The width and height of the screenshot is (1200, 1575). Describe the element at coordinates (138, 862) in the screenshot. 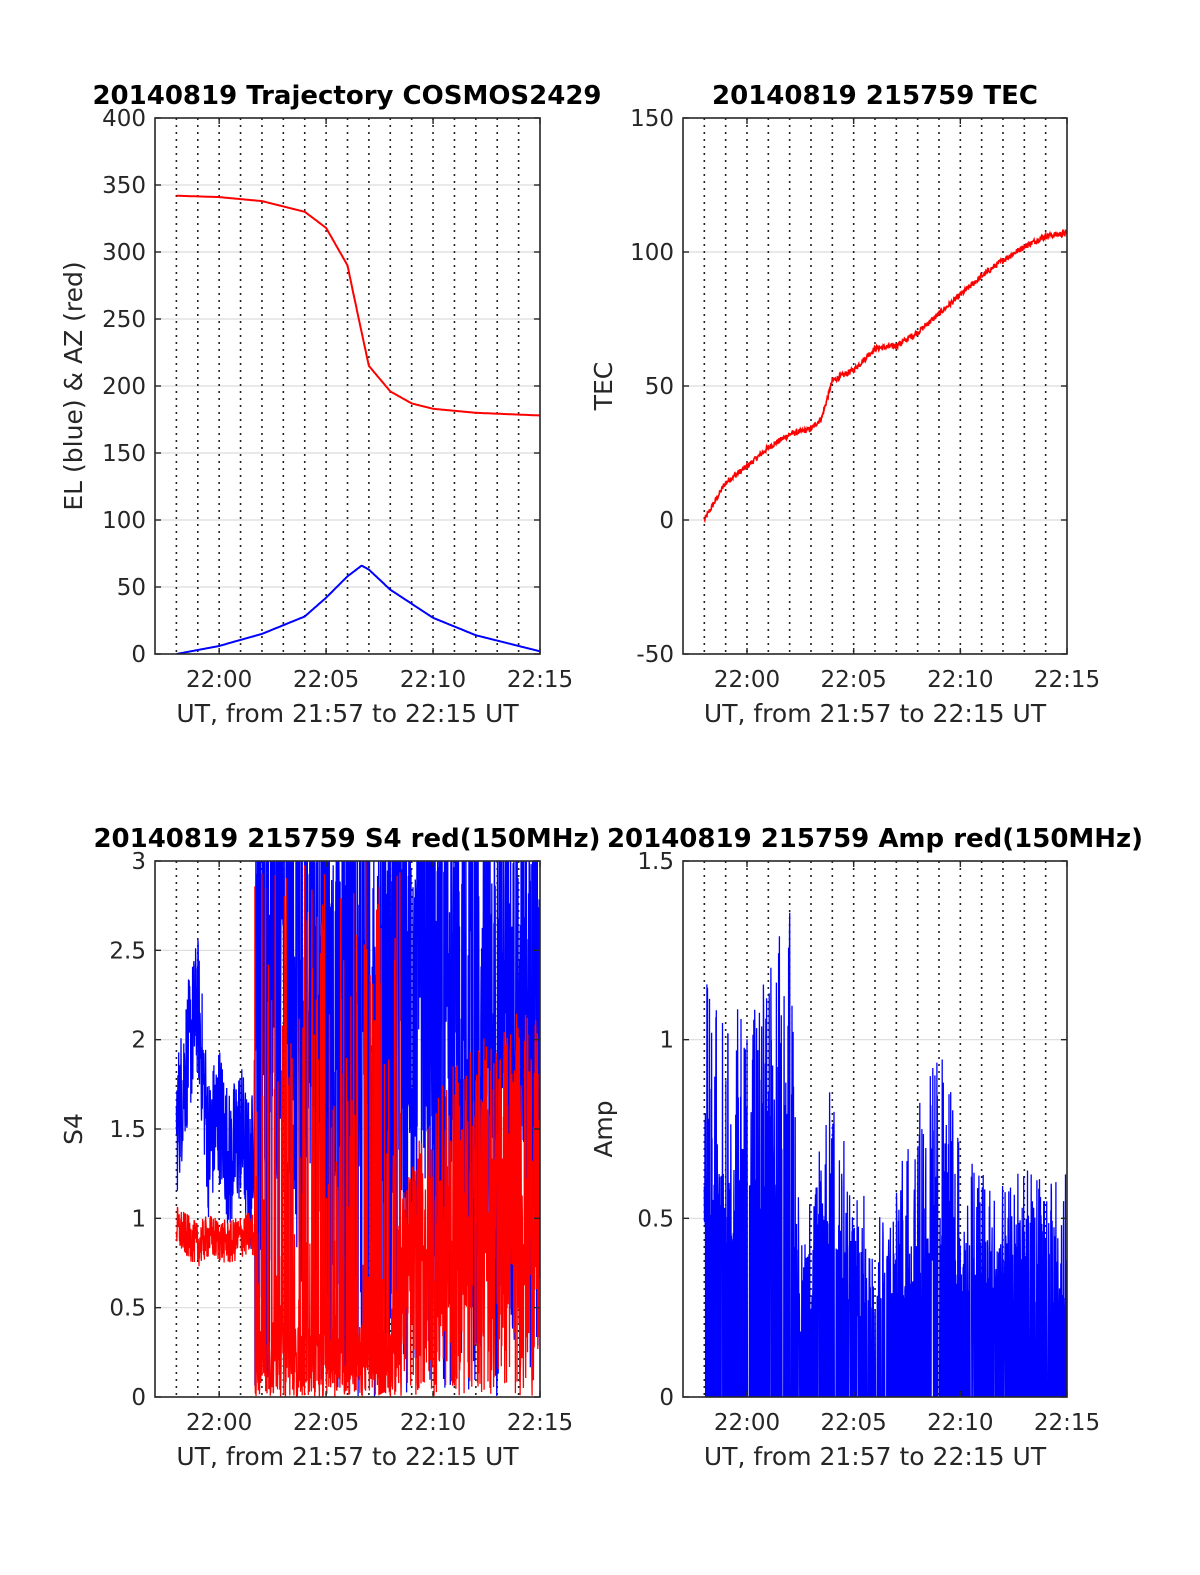

I see `y-tick-label: 3` at that location.